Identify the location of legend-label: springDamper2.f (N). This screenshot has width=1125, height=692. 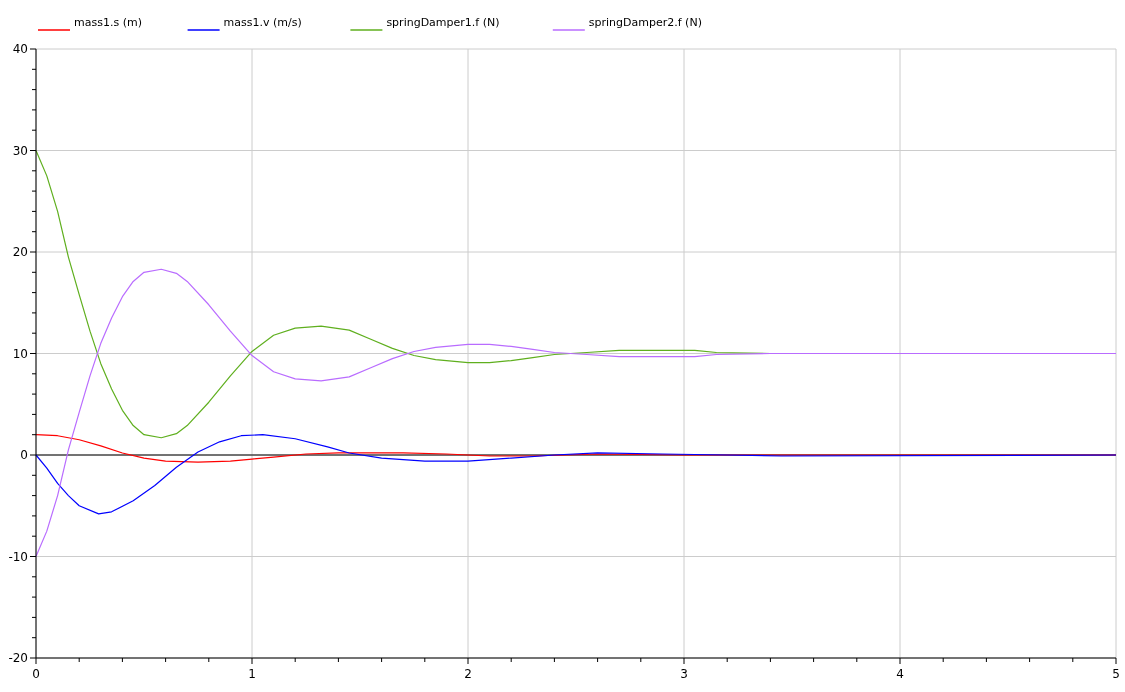
(645, 22).